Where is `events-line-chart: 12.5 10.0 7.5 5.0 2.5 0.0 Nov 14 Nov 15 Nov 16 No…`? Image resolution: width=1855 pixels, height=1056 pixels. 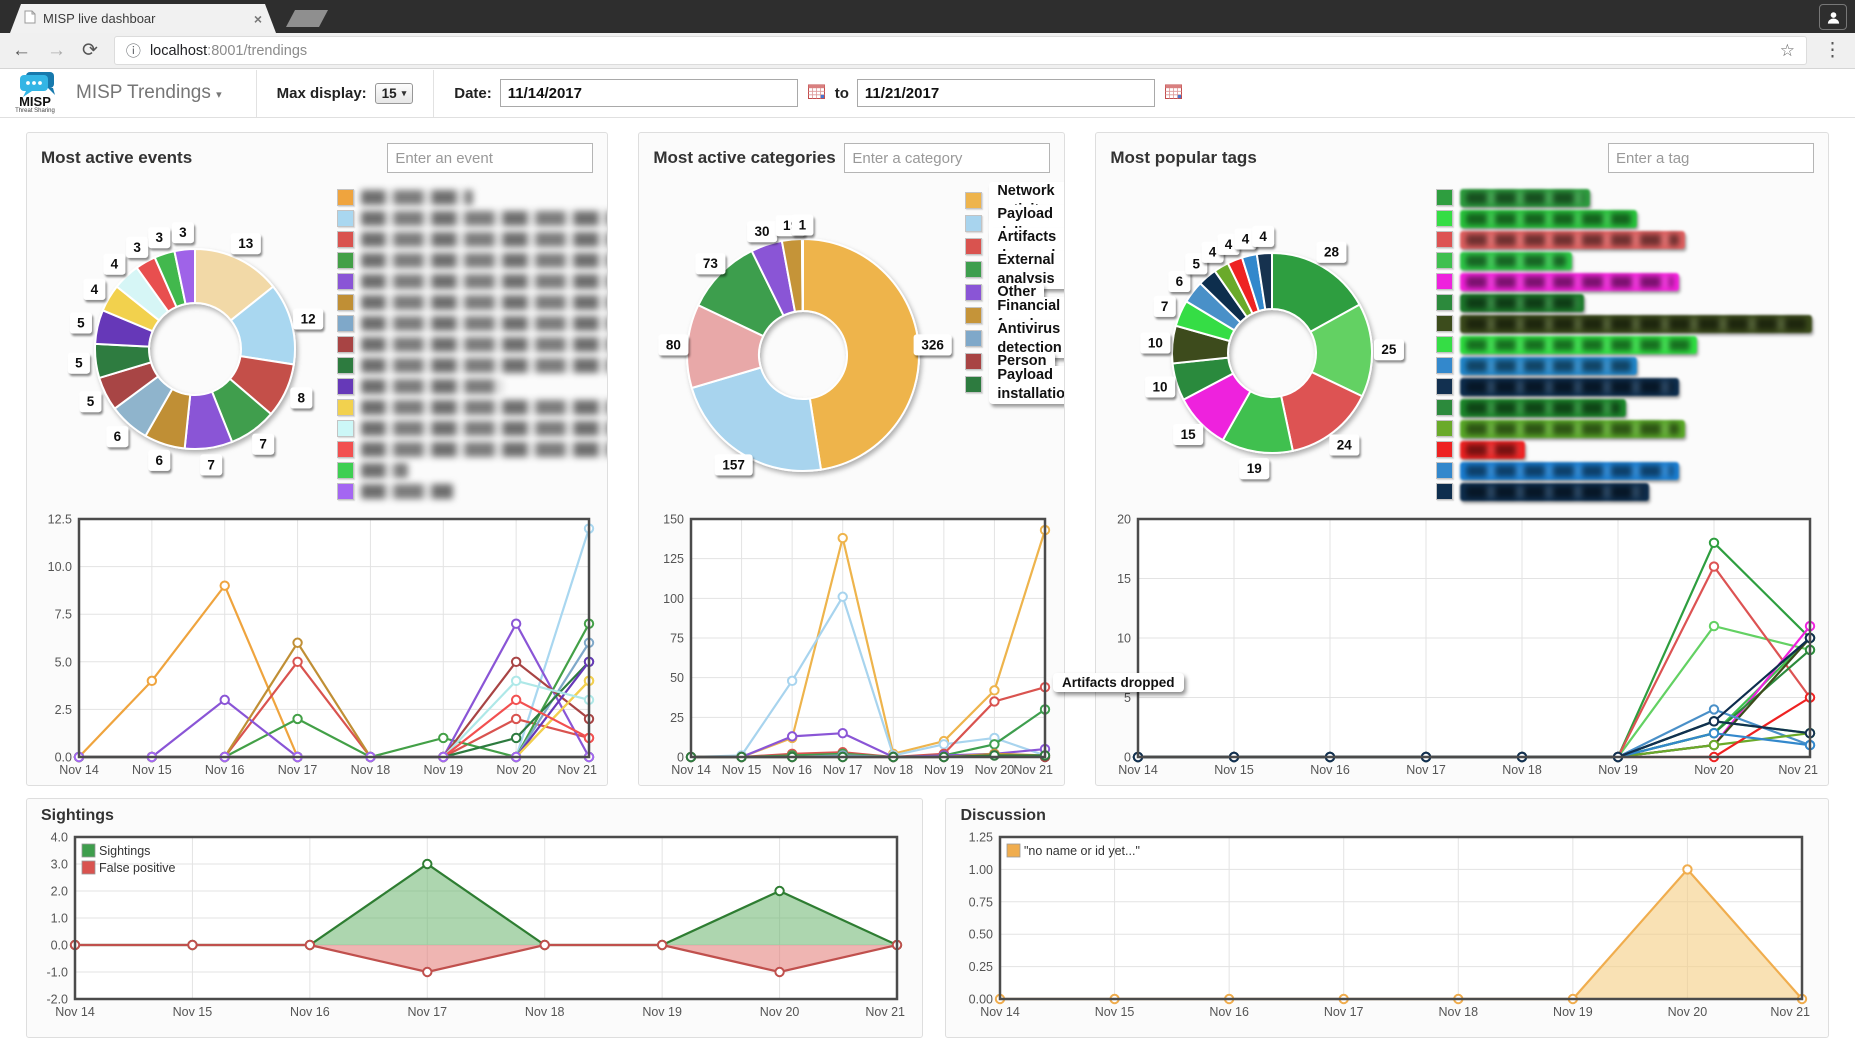
events-line-chart: 12.5 10.0 7.5 5.0 2.5 0.0 Nov 14 Nov 15 Nov 16 No… is located at coordinates (317, 648).